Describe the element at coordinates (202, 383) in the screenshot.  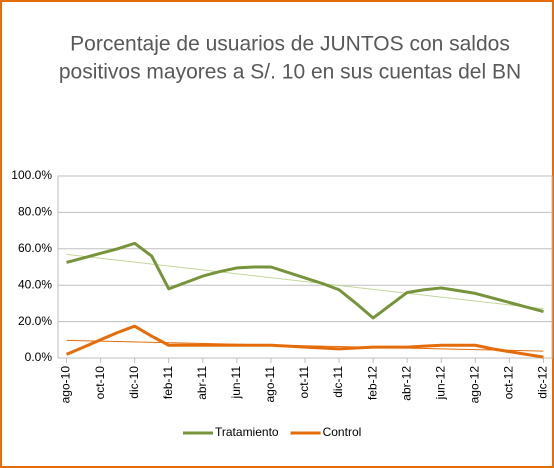
I see `x-tick-label: abr-11` at that location.